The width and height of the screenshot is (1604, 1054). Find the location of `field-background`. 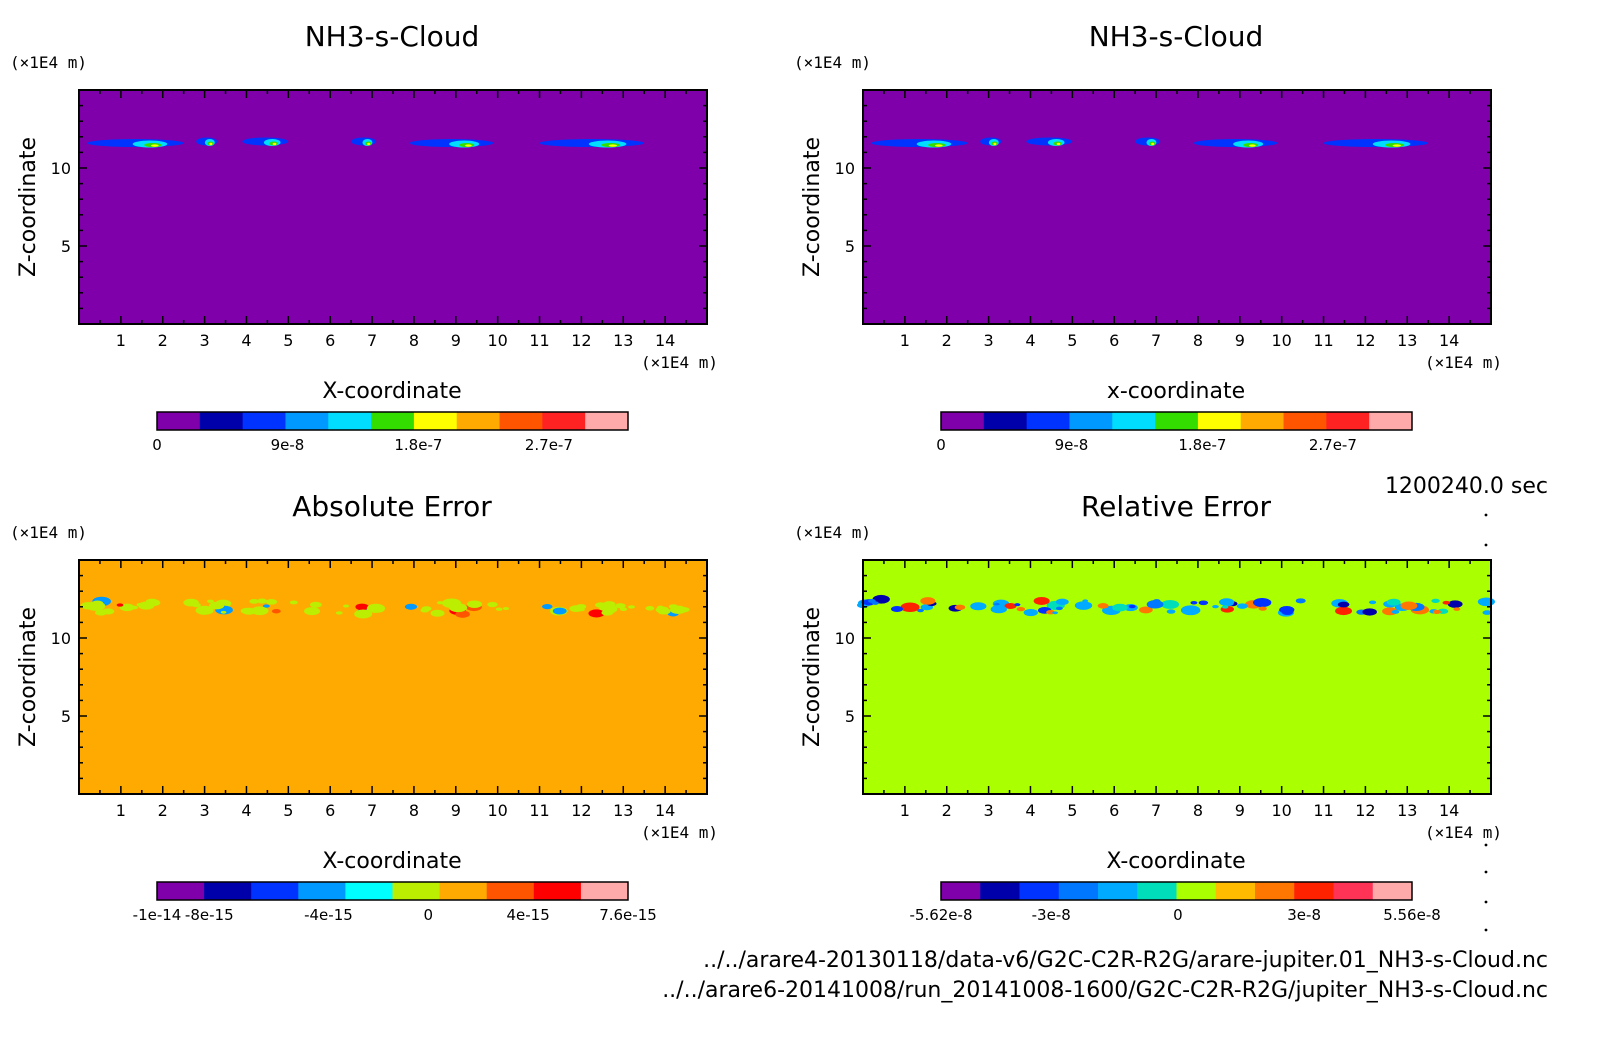

field-background is located at coordinates (393, 677).